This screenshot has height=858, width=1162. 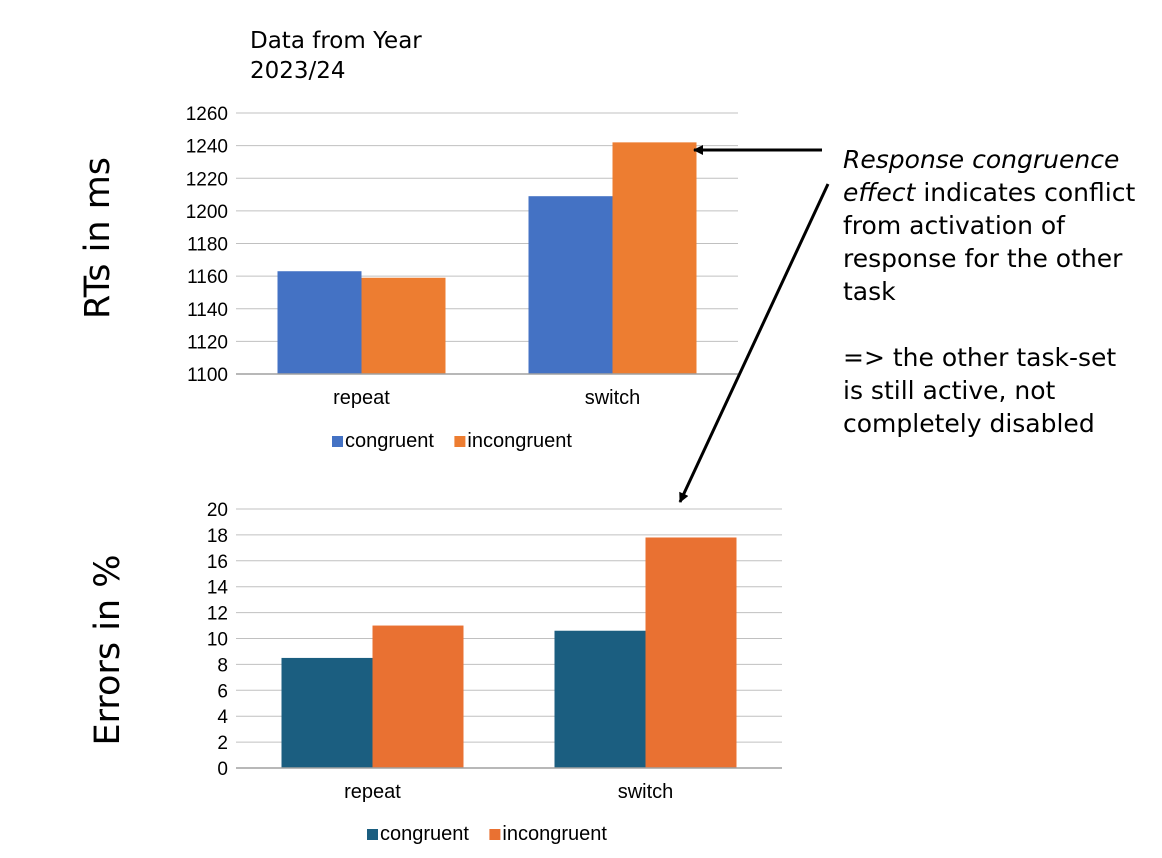 What do you see at coordinates (980, 357) in the screenshot?
I see `conclusion-line-1: => the other task-set` at bounding box center [980, 357].